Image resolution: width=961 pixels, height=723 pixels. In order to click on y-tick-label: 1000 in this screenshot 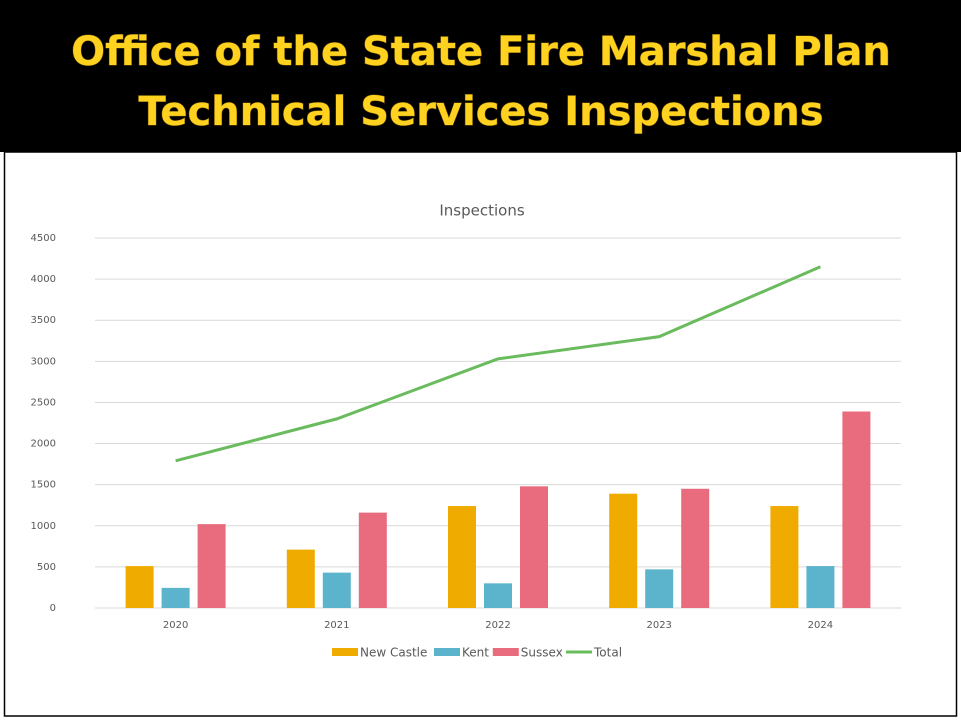, I will do `click(43, 526)`.